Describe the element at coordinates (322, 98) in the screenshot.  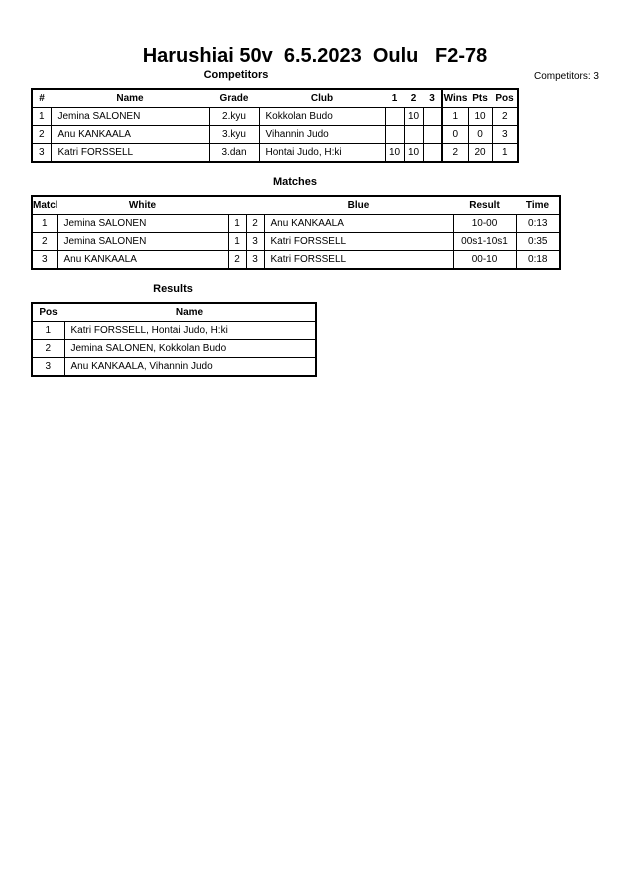
I see `col-header: Club` at that location.